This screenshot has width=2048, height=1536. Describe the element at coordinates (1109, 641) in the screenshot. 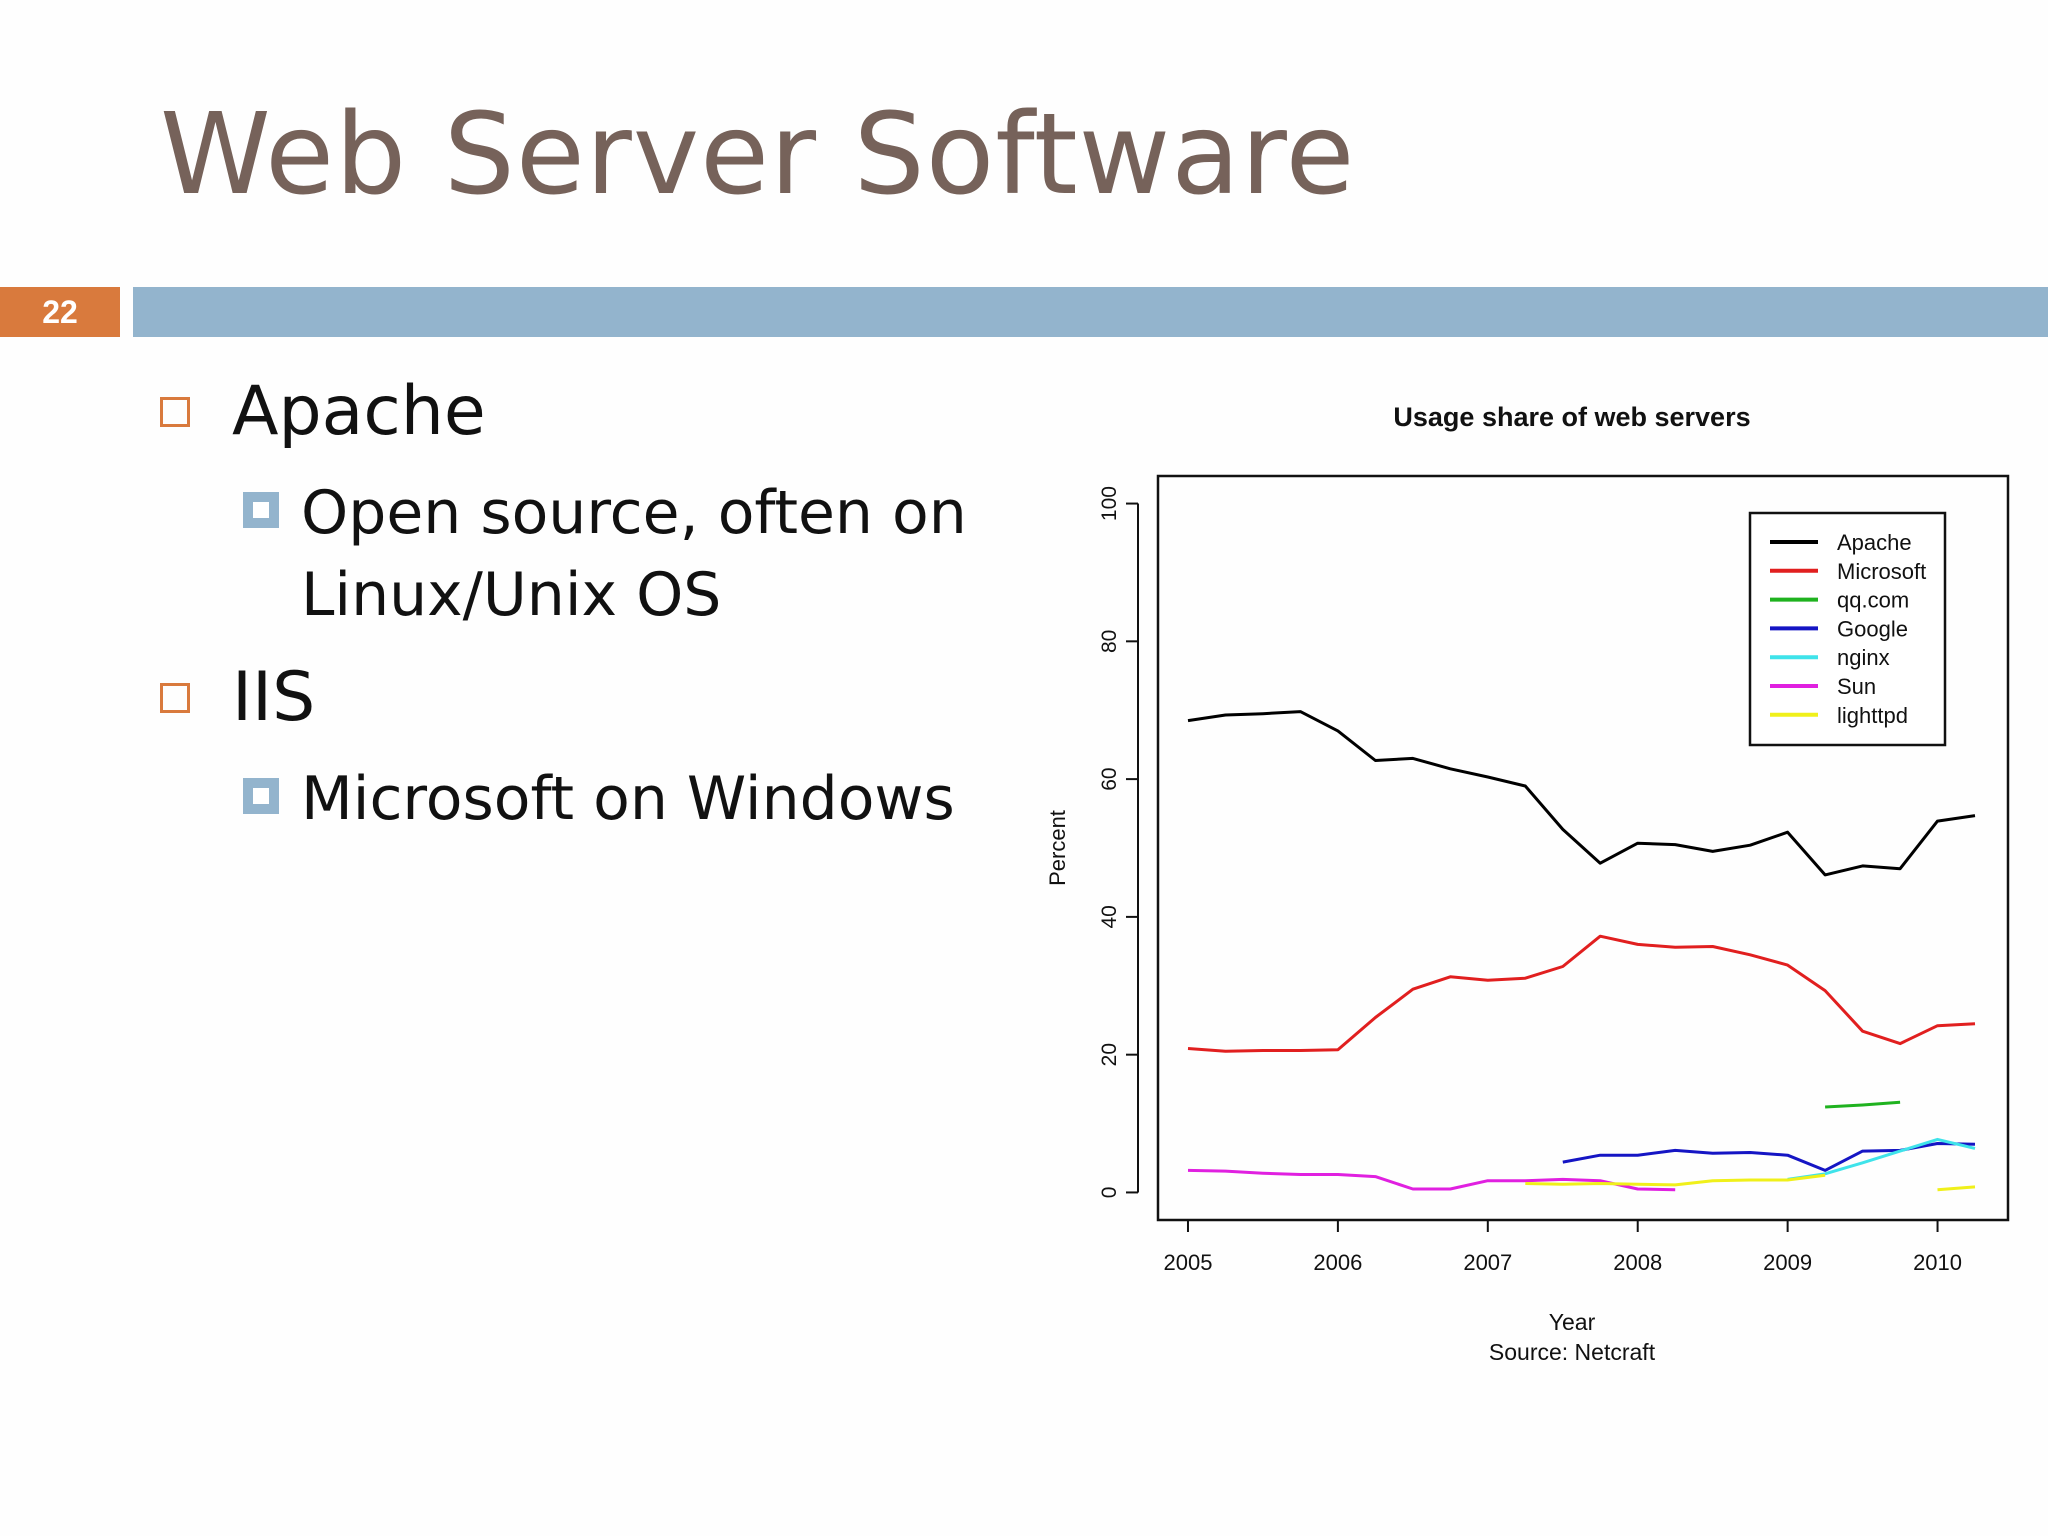

I see `y-tick-label: 80` at that location.